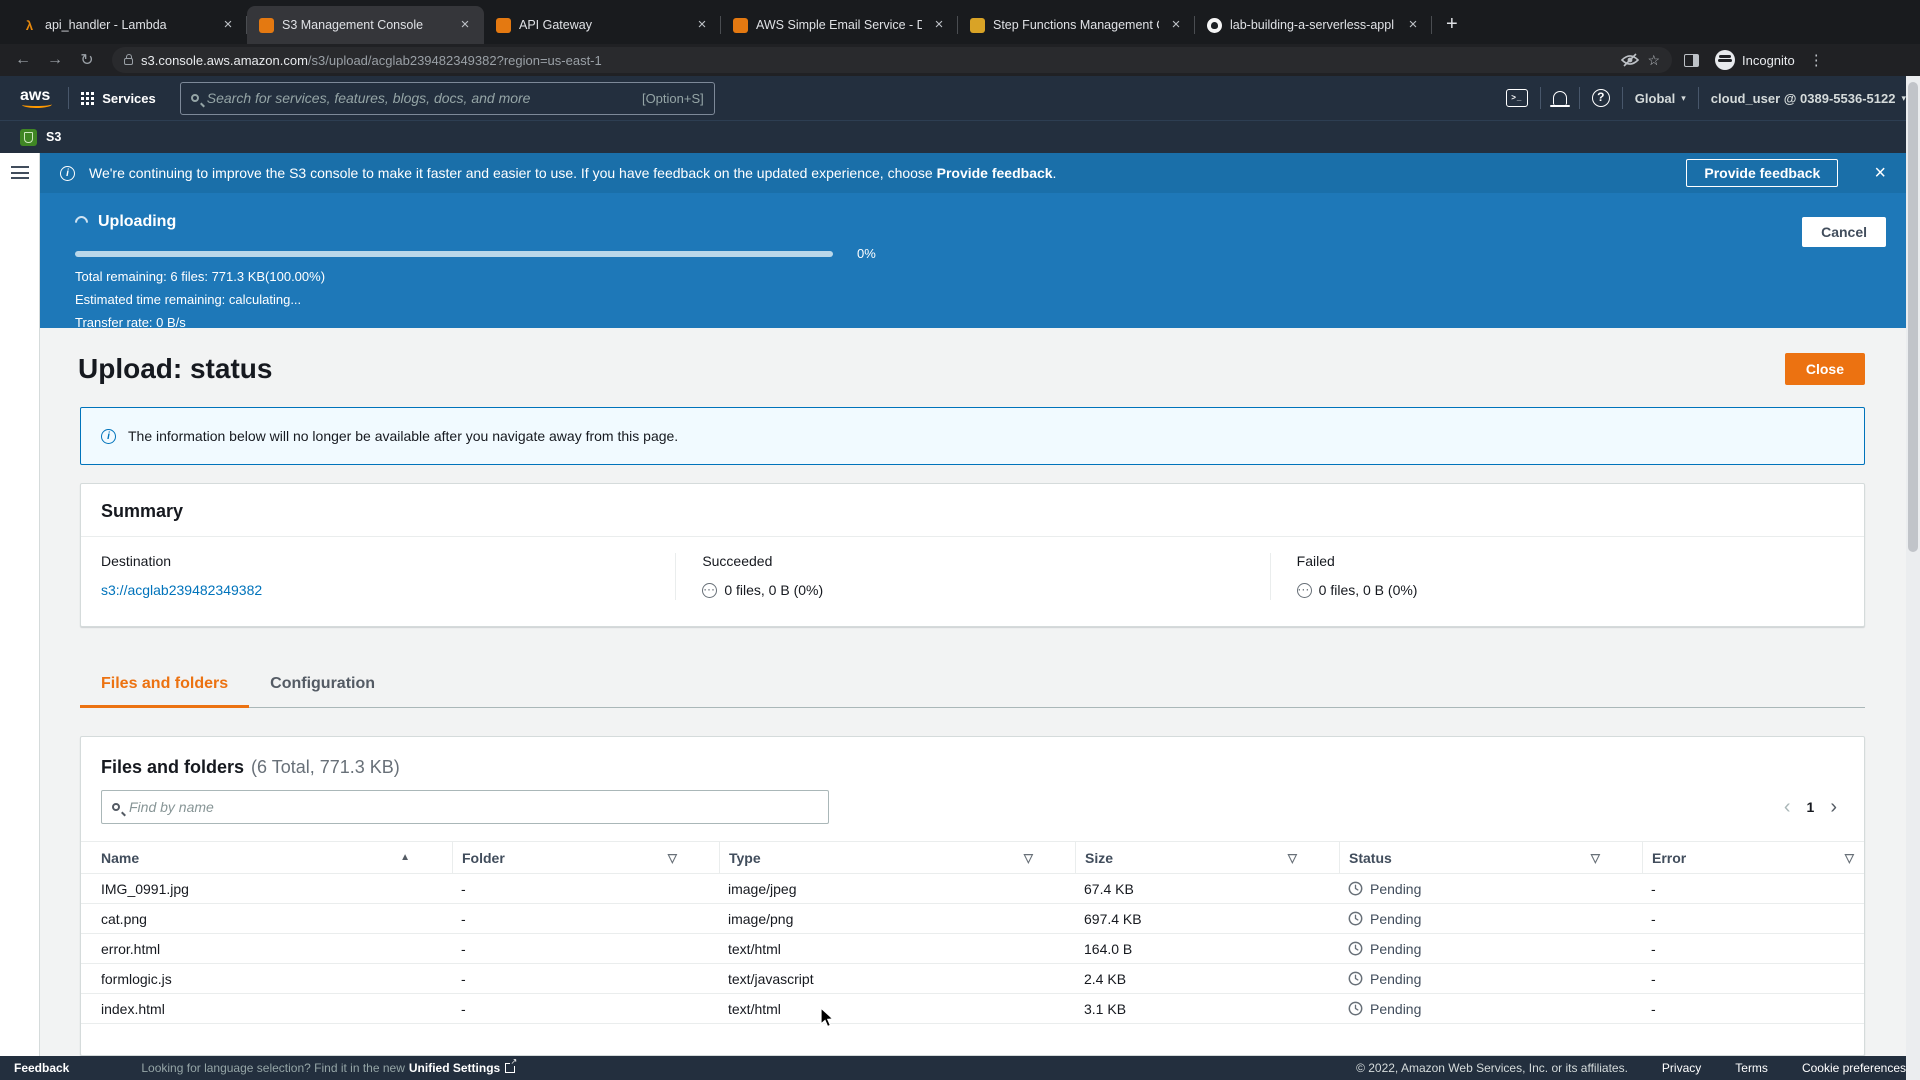 Image resolution: width=1920 pixels, height=1080 pixels. I want to click on notifications-bell-icon, so click(1559, 99).